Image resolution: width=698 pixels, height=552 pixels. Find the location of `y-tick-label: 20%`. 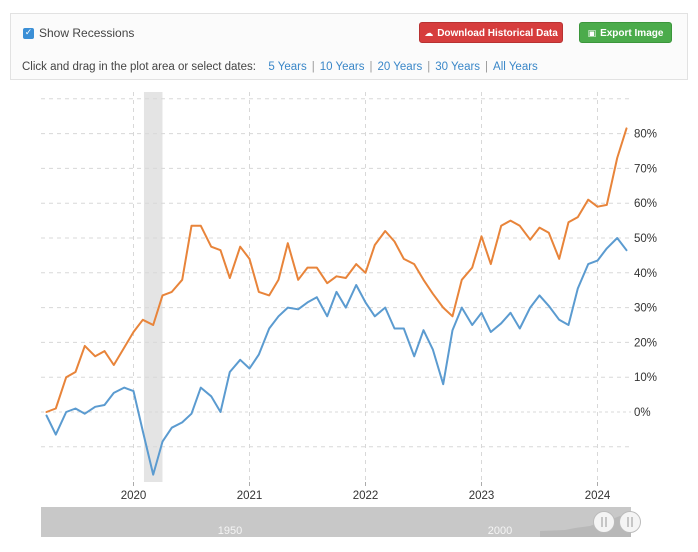

y-tick-label: 20% is located at coordinates (645, 343).